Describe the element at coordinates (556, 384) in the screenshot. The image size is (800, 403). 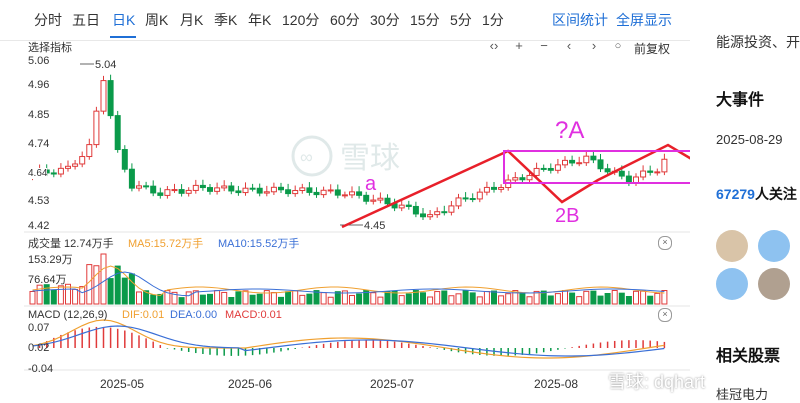
I see `date-tick: 2025-08` at that location.